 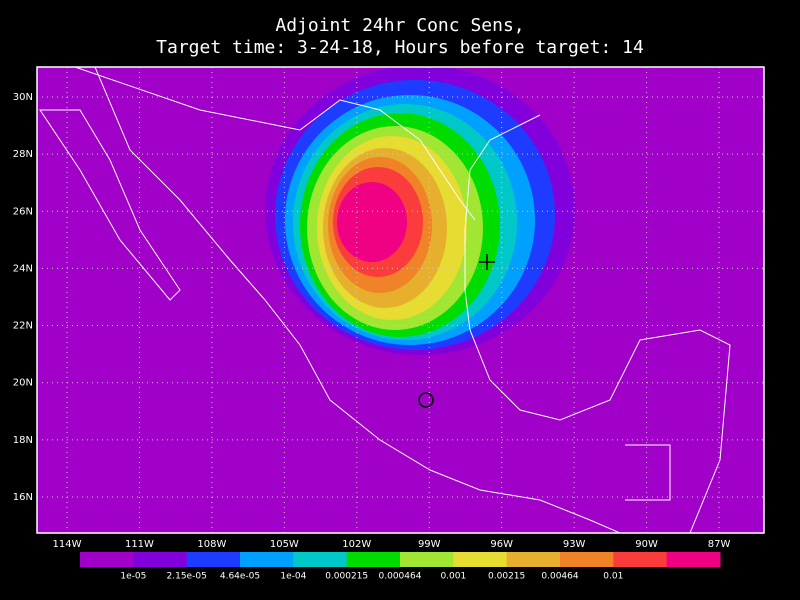 What do you see at coordinates (293, 577) in the screenshot?
I see `colorbar-label: 1e-04` at bounding box center [293, 577].